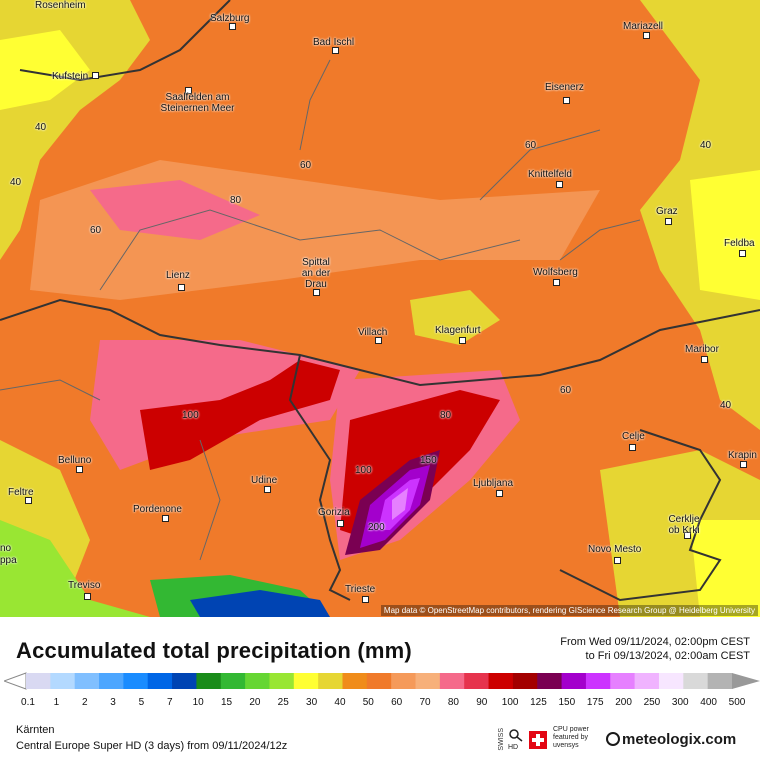 The image size is (760, 760). I want to click on colorbar-tick-label: 10, so click(198, 702).